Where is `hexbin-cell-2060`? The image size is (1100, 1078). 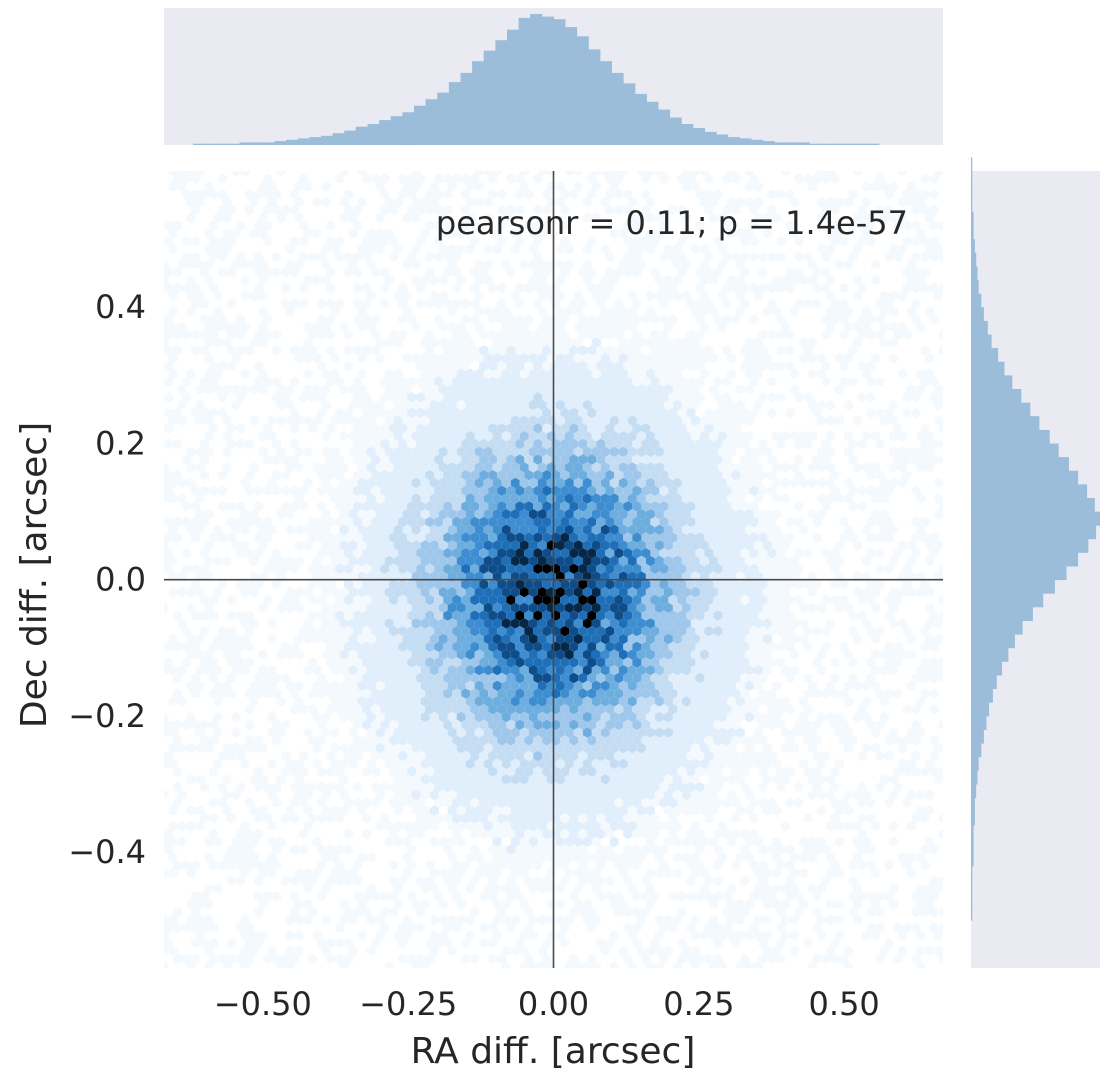
hexbin-cell-2060 is located at coordinates (565, 490).